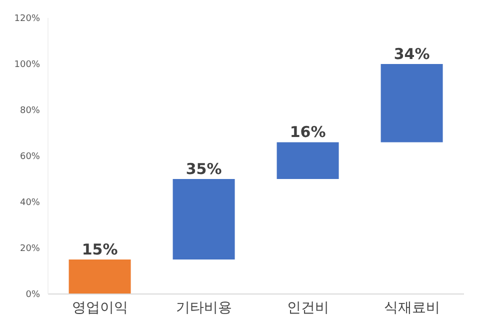 Image resolution: width=492 pixels, height=332 pixels. I want to click on y-tick-label: 80%, so click(30, 111).